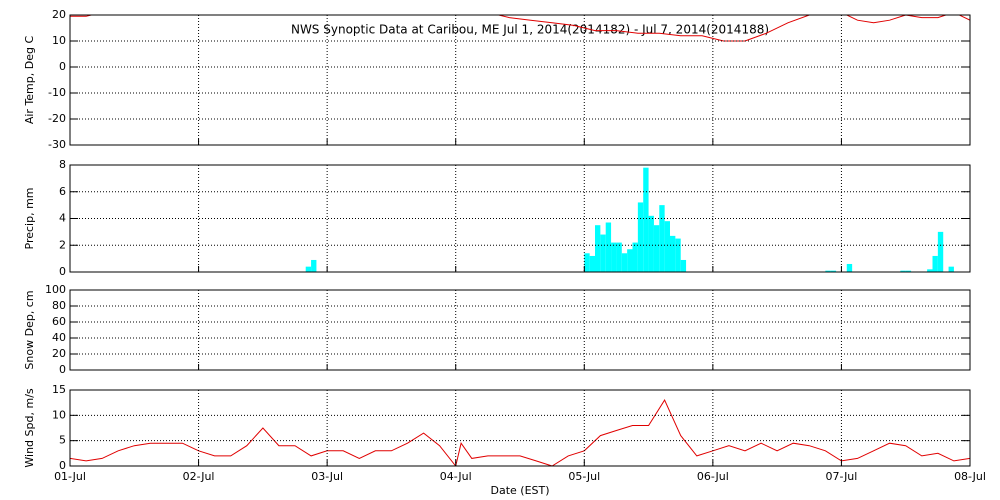 This screenshot has height=500, width=1000. I want to click on y-axis-label: Wind Spd, m/s, so click(29, 428).